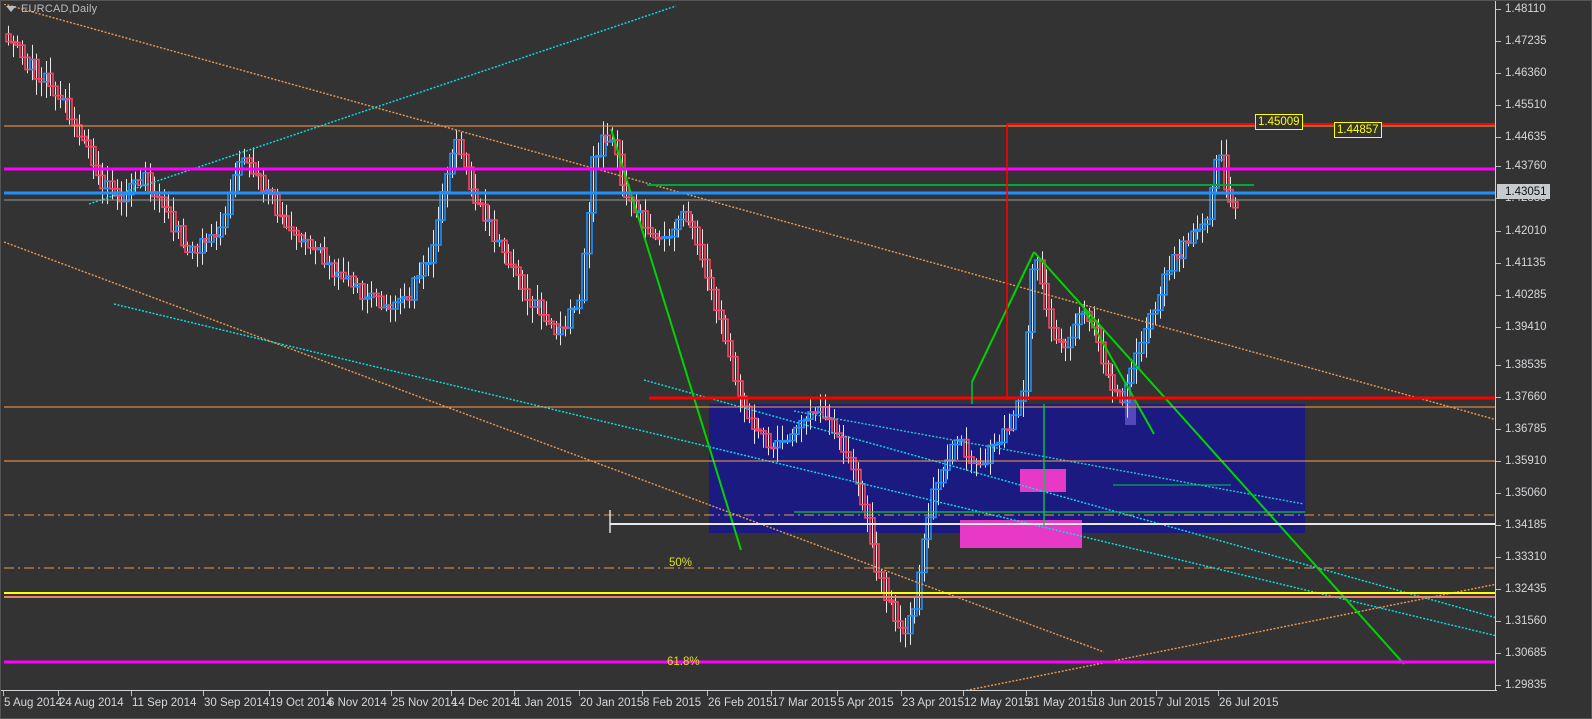  Describe the element at coordinates (1526, 295) in the screenshot. I see `price-tick-label: 1.40285` at that location.